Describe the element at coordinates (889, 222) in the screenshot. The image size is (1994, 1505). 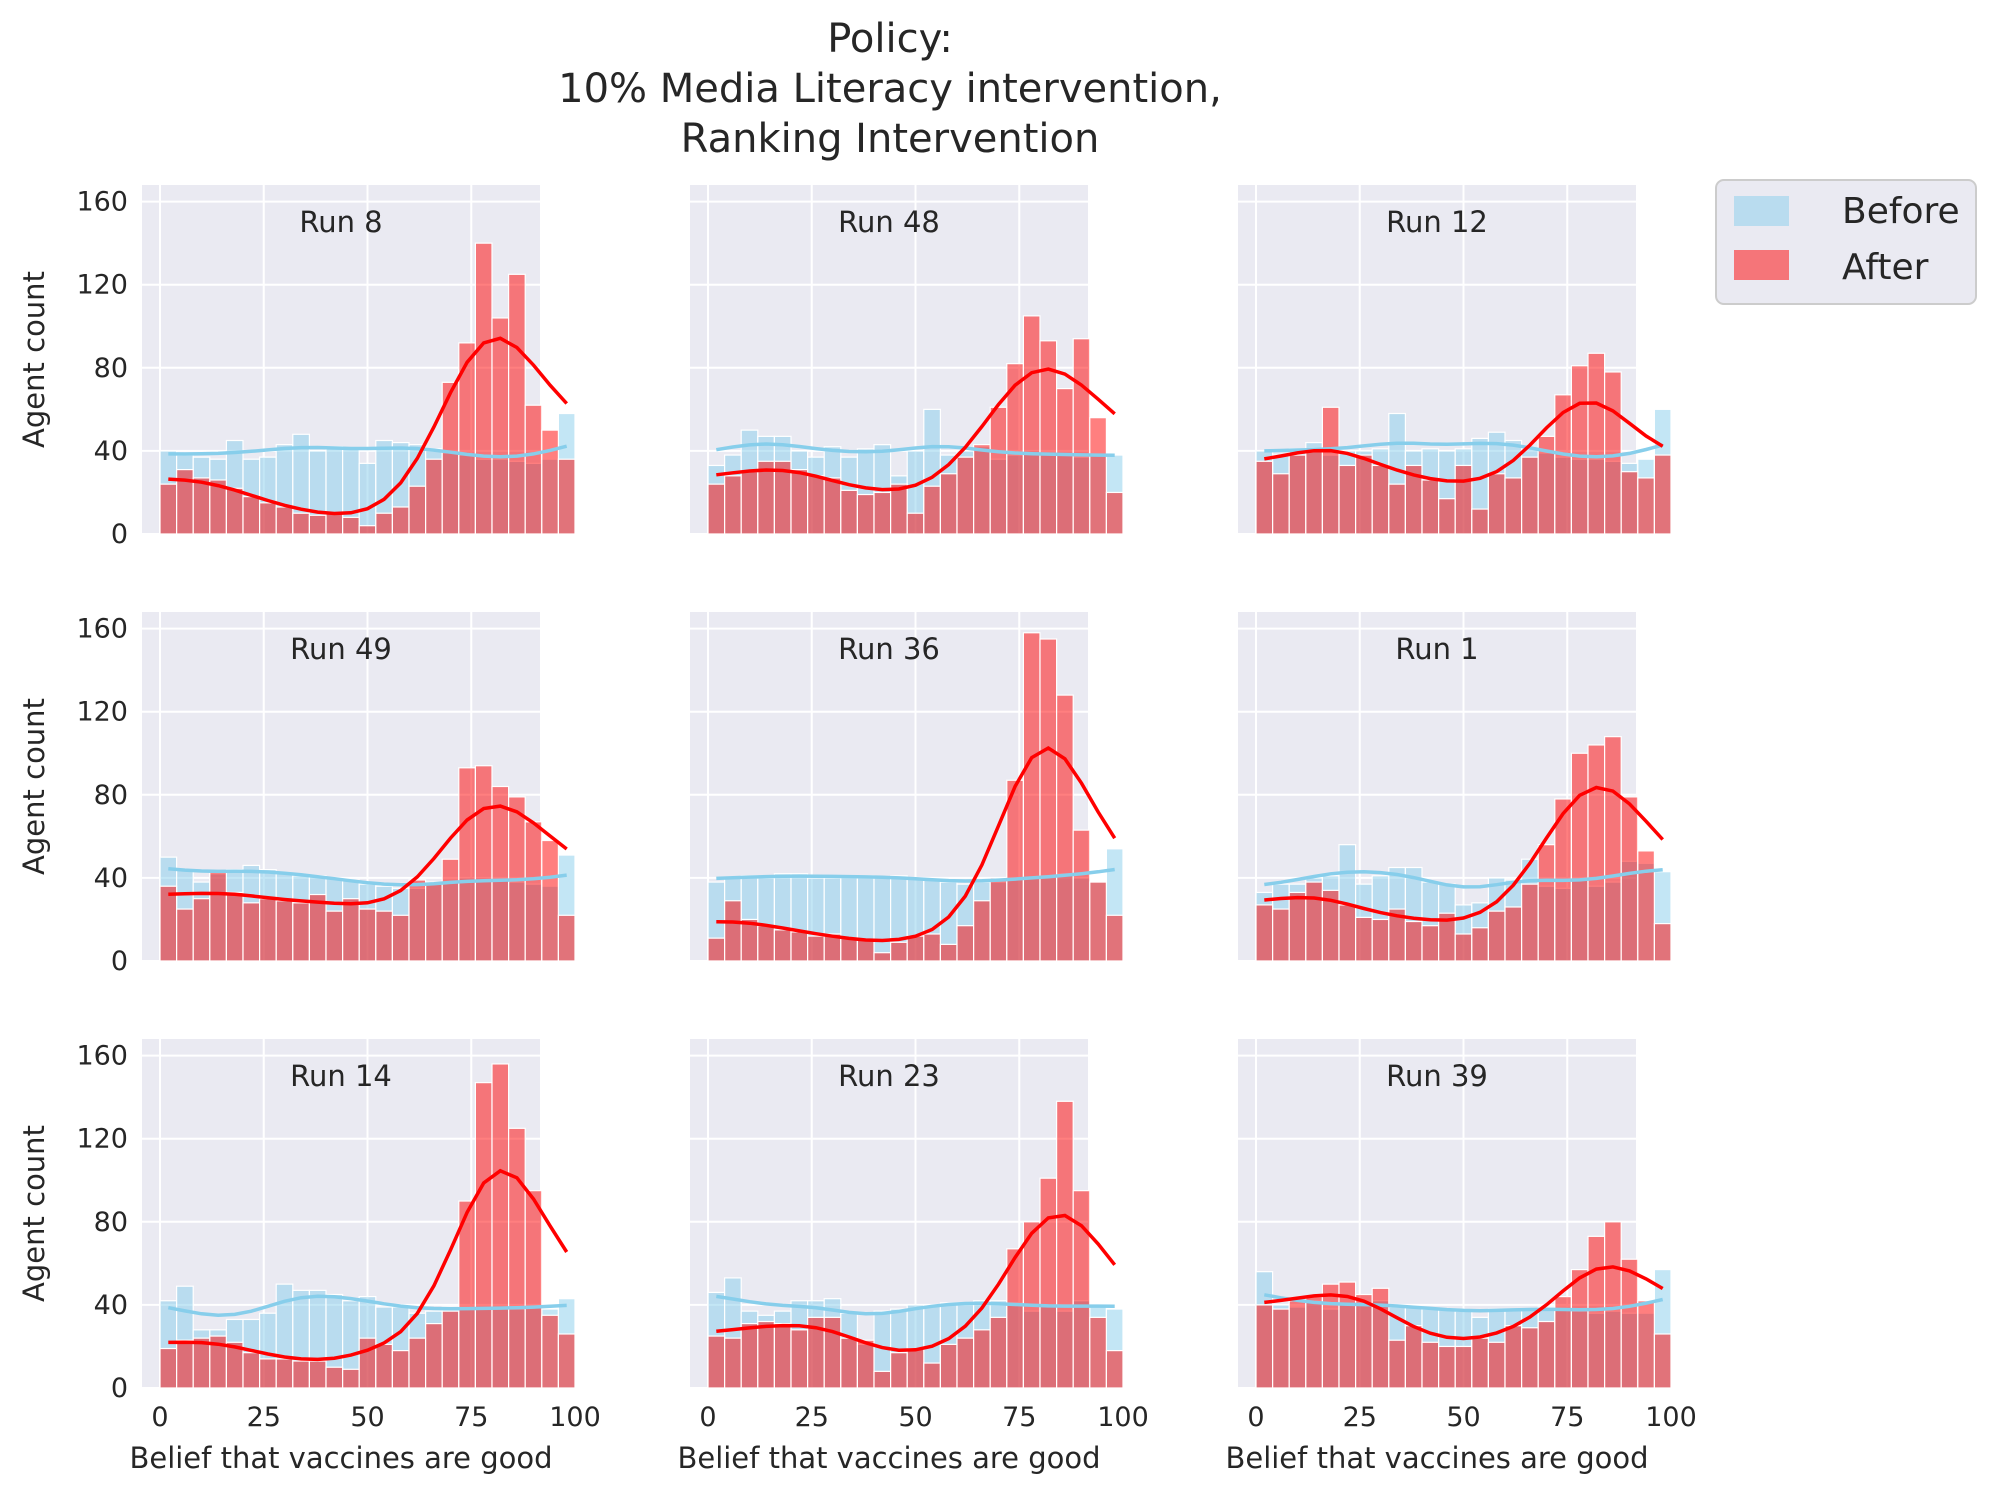
I see `panel-title: Run 48` at that location.